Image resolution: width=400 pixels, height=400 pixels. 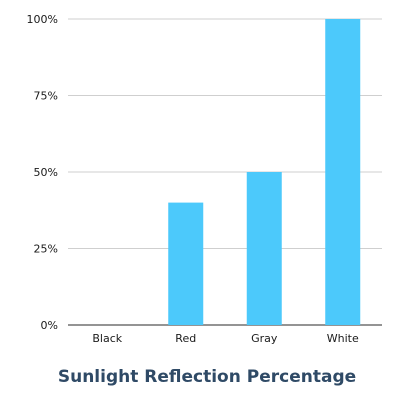 What do you see at coordinates (186, 263) in the screenshot?
I see `bar-red` at bounding box center [186, 263].